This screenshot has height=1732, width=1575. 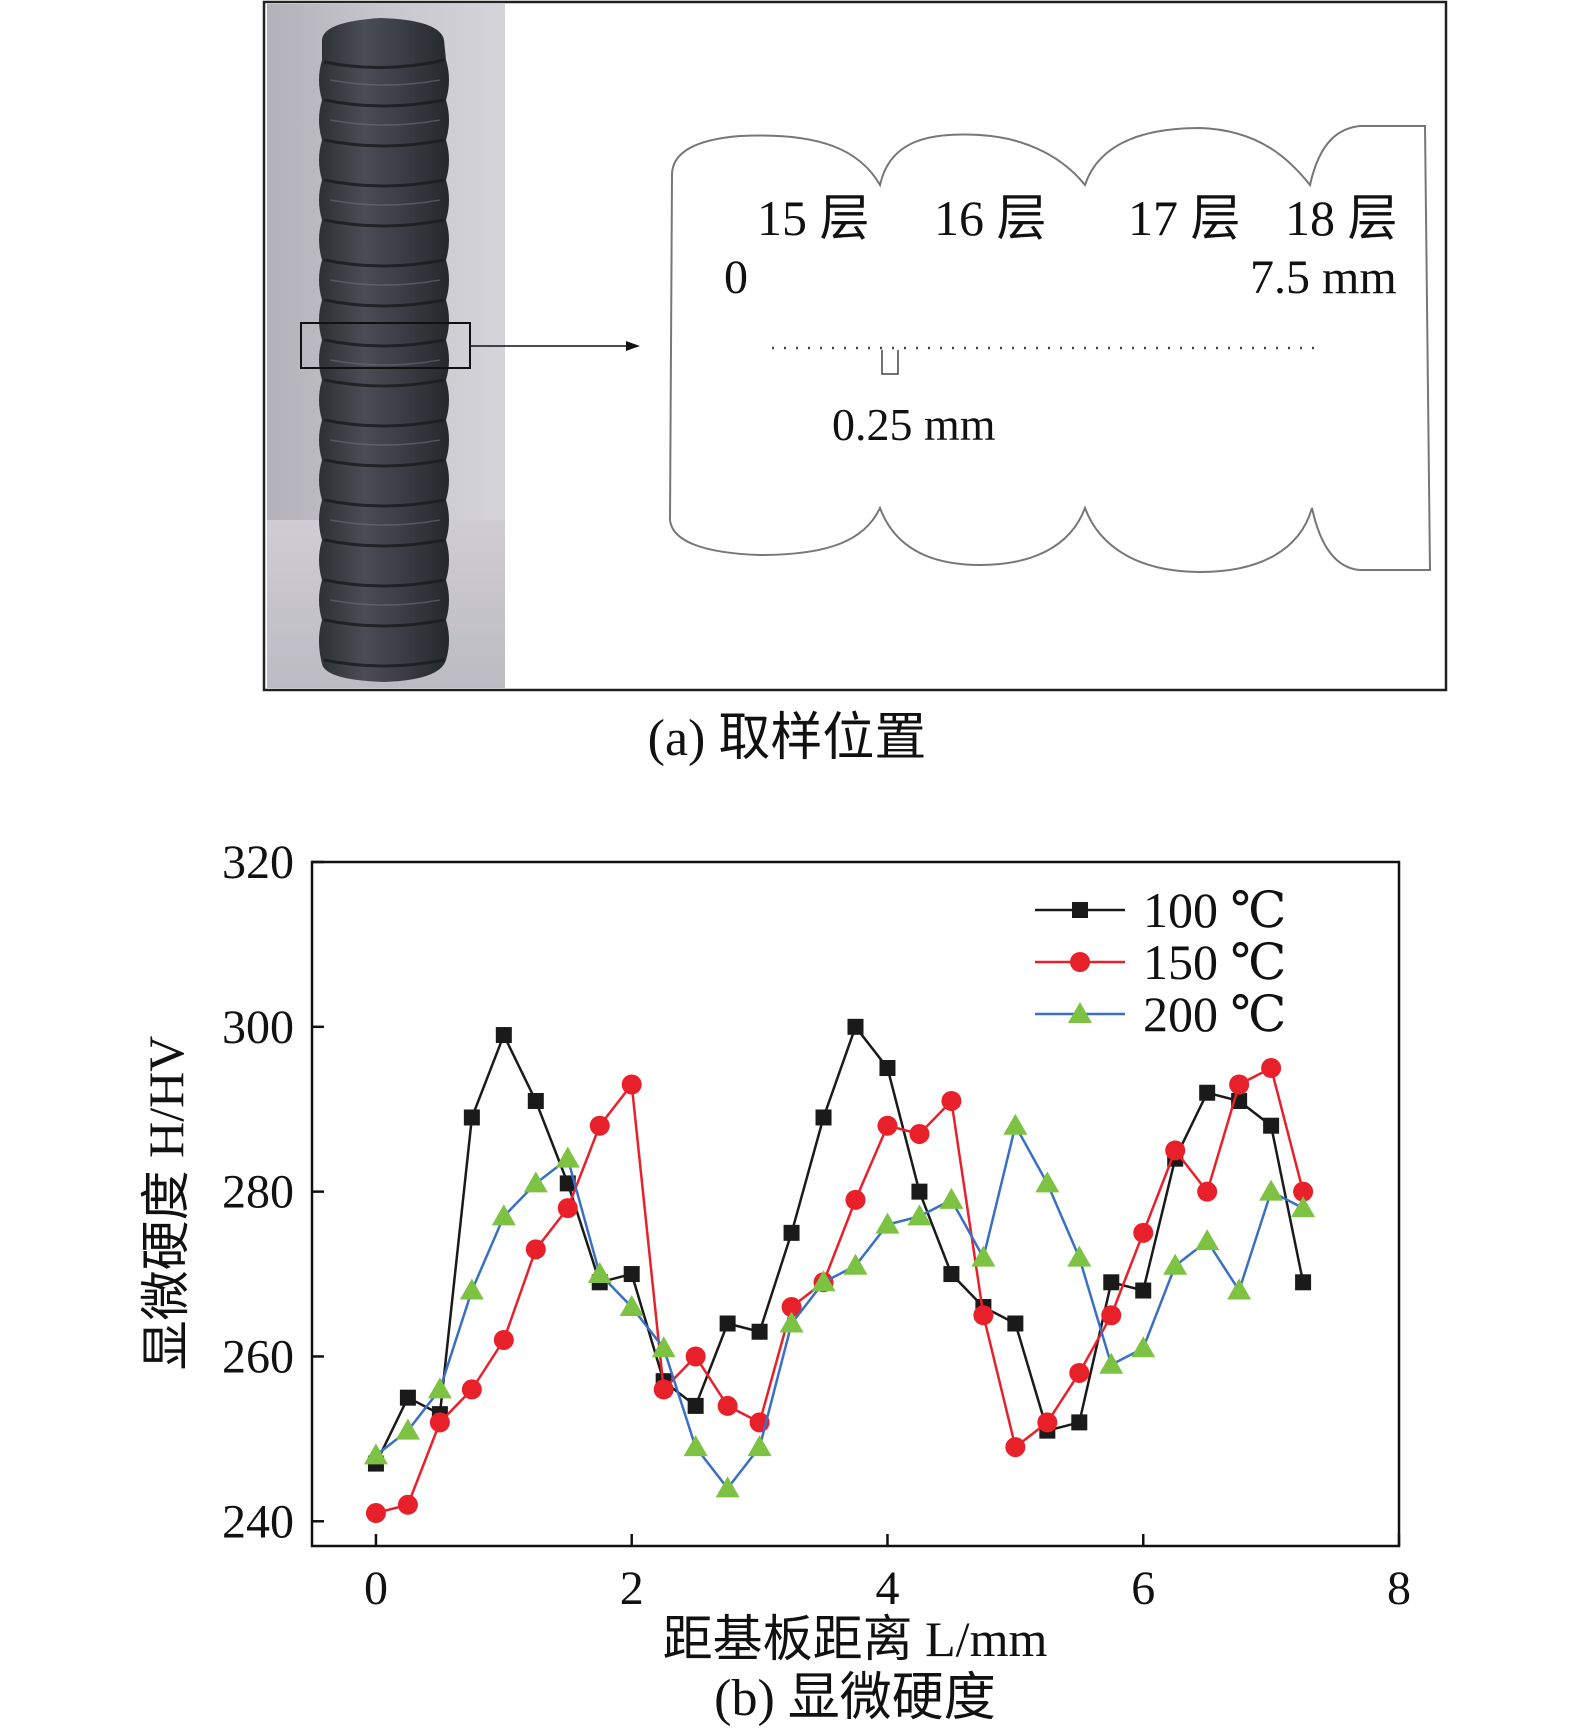 What do you see at coordinates (1399, 1588) in the screenshot?
I see `x-tick-label: 8` at bounding box center [1399, 1588].